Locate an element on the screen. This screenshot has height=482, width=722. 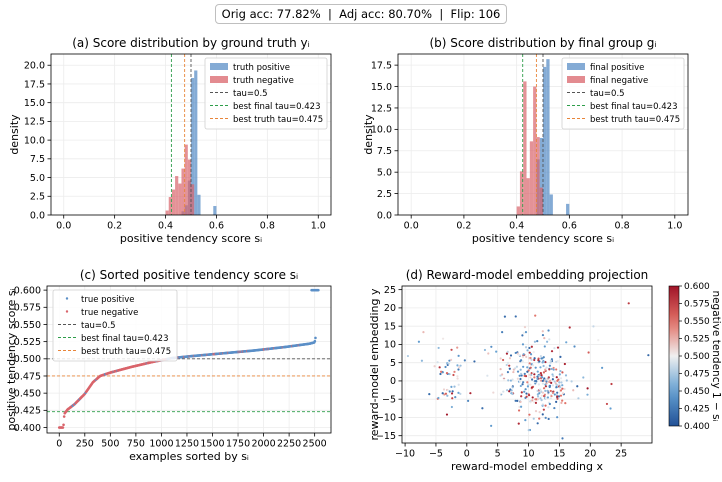
y-tick-label: 0 is located at coordinates (393, 381).